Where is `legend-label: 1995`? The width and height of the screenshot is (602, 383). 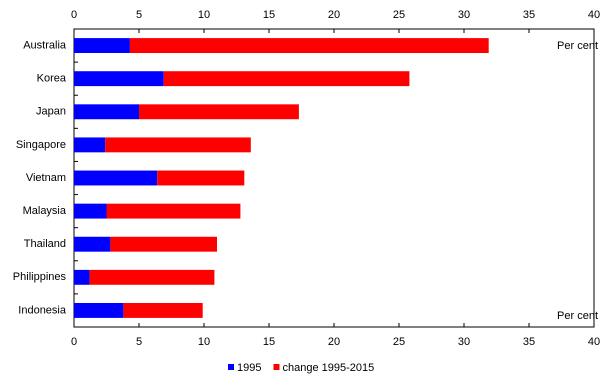
legend-label: 1995 is located at coordinates (249, 368).